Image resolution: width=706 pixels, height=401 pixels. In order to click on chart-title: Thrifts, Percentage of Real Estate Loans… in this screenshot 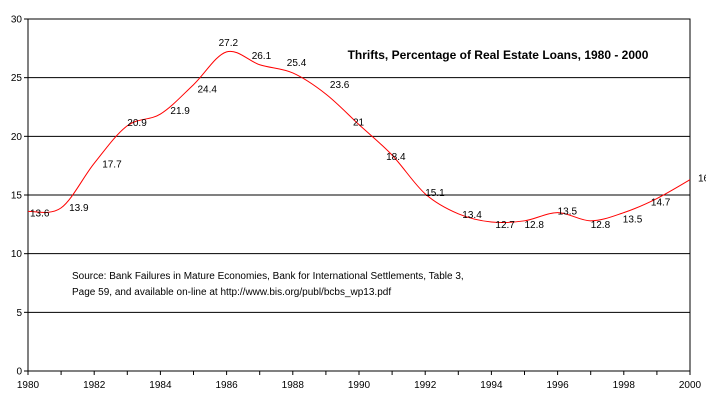, I will do `click(498, 55)`.